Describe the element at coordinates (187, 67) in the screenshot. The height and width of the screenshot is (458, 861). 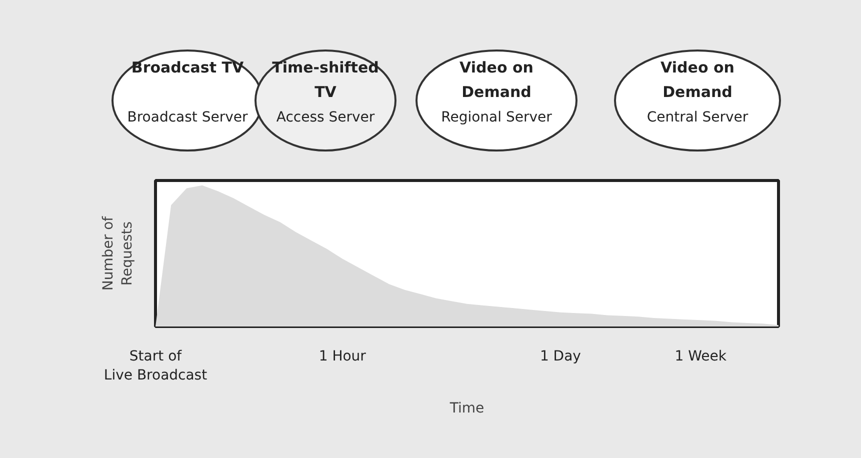
I see `text: Broadcast TV` at that location.